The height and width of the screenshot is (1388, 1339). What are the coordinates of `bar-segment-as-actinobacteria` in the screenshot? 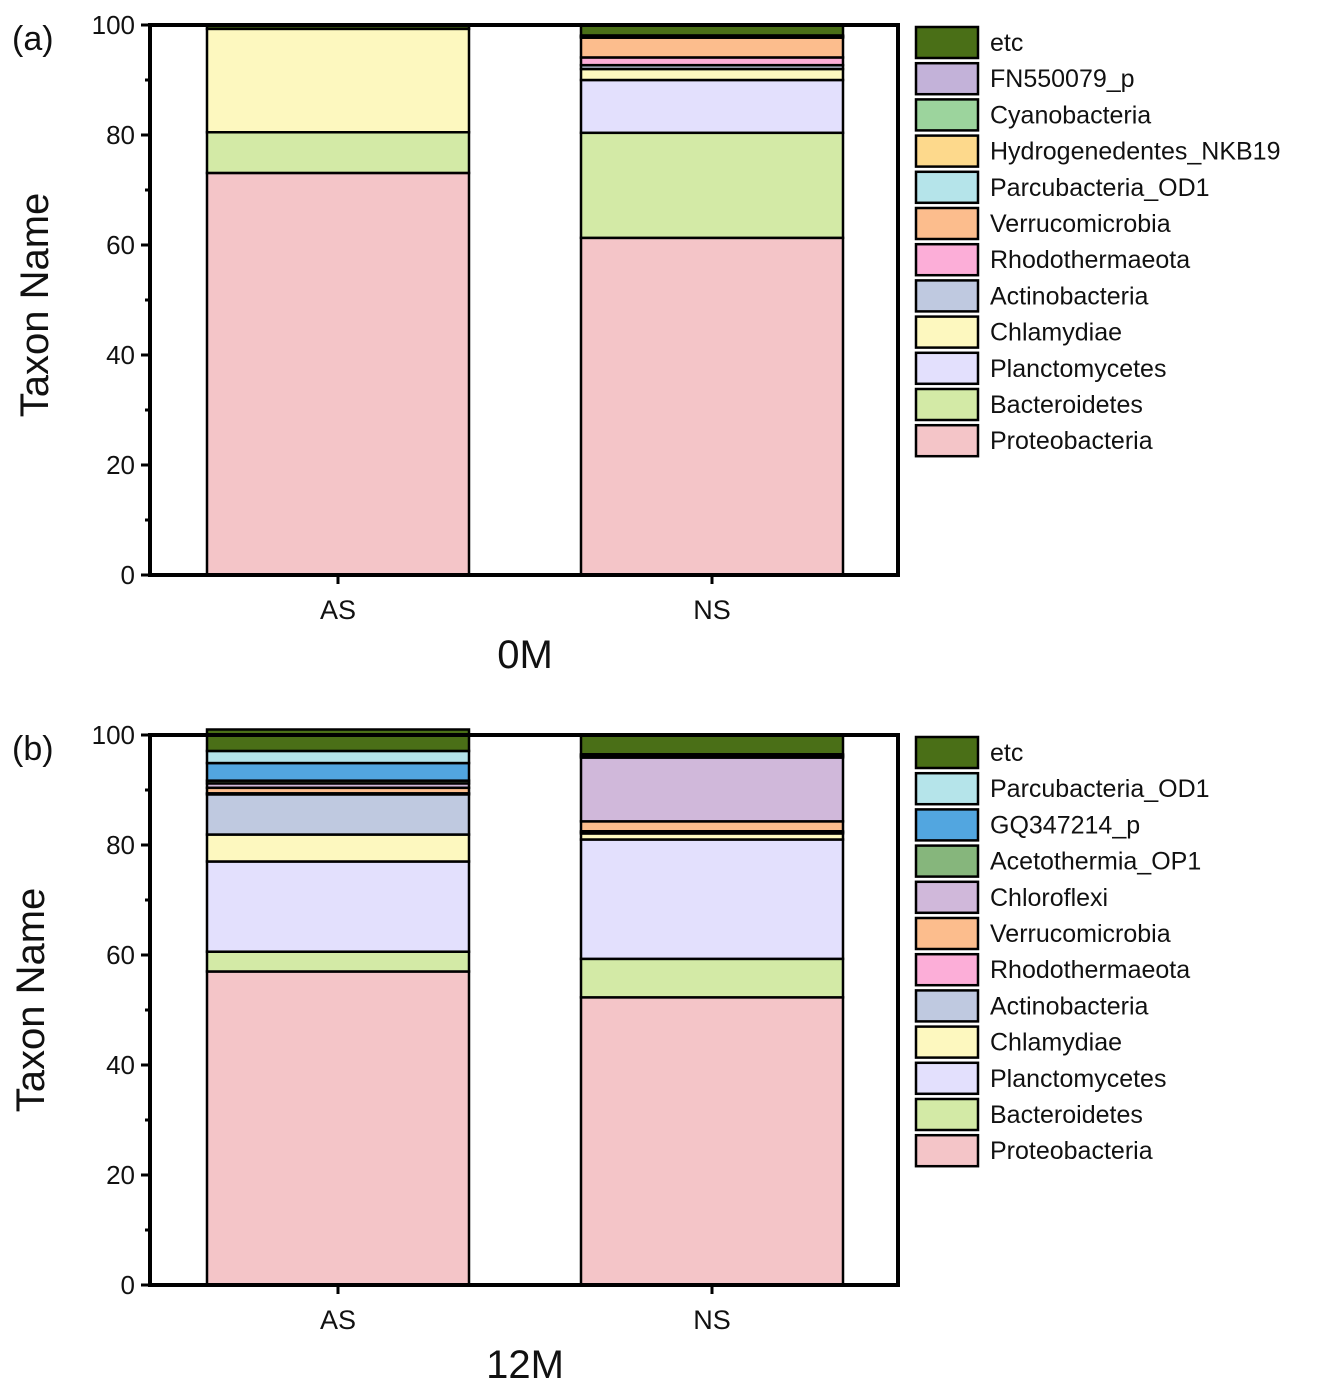 It's located at (338, 814).